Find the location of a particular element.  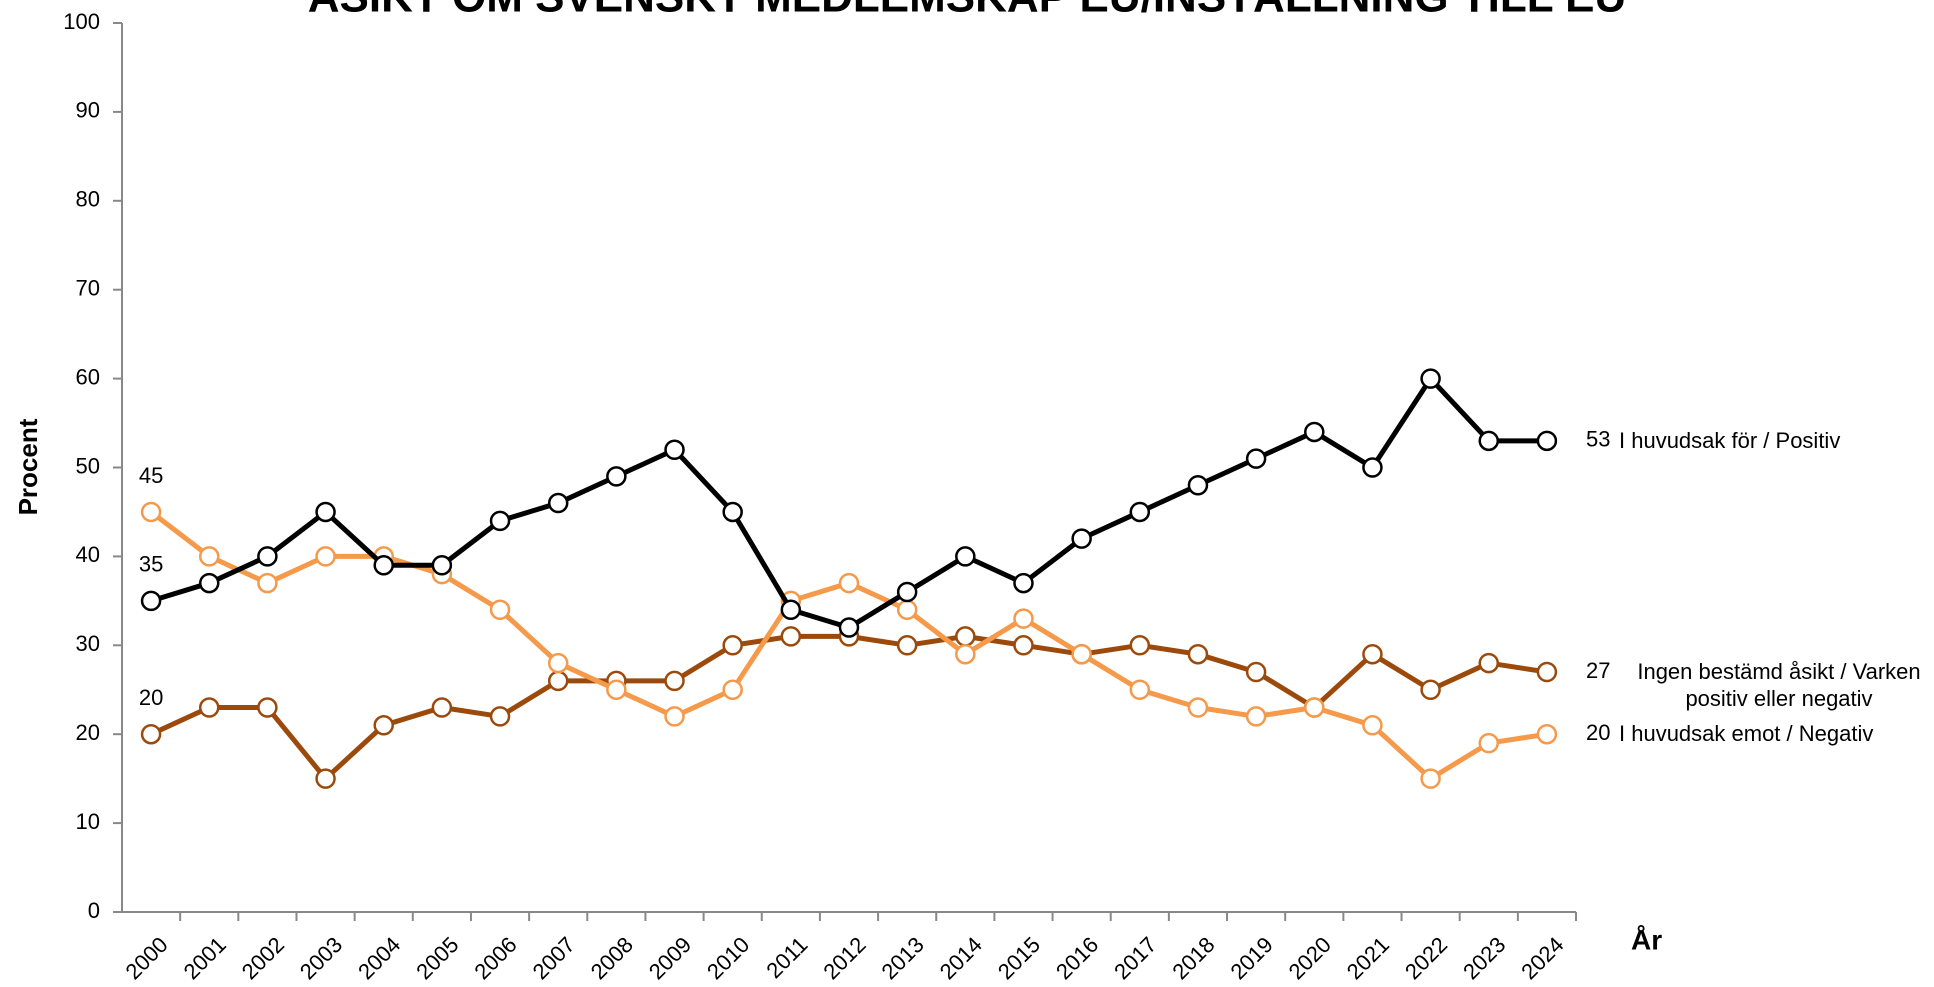

y-axis-label: Procent is located at coordinates (28, 466).